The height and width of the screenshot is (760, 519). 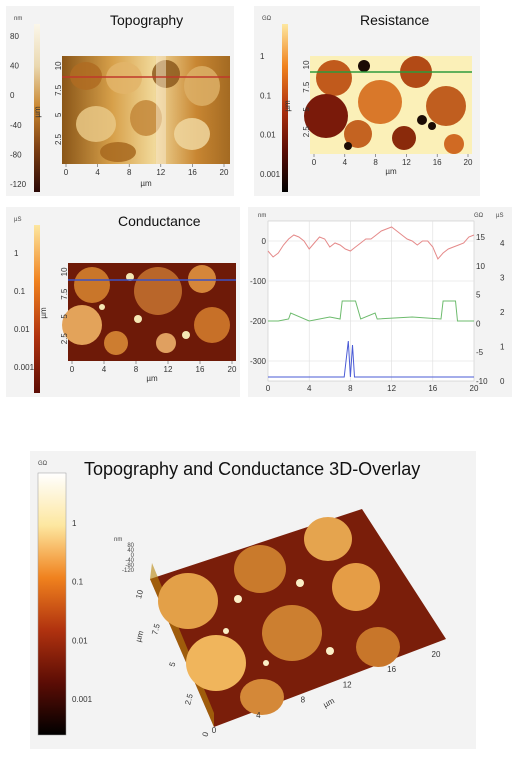 I want to click on topography-colorbar-tick: -80, so click(x=16, y=154).